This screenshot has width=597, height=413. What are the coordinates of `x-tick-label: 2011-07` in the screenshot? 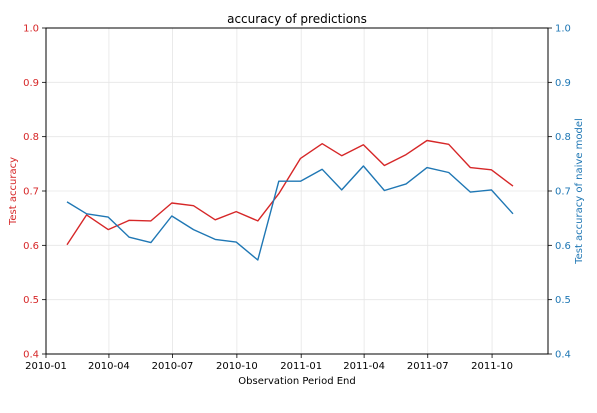 It's located at (428, 366).